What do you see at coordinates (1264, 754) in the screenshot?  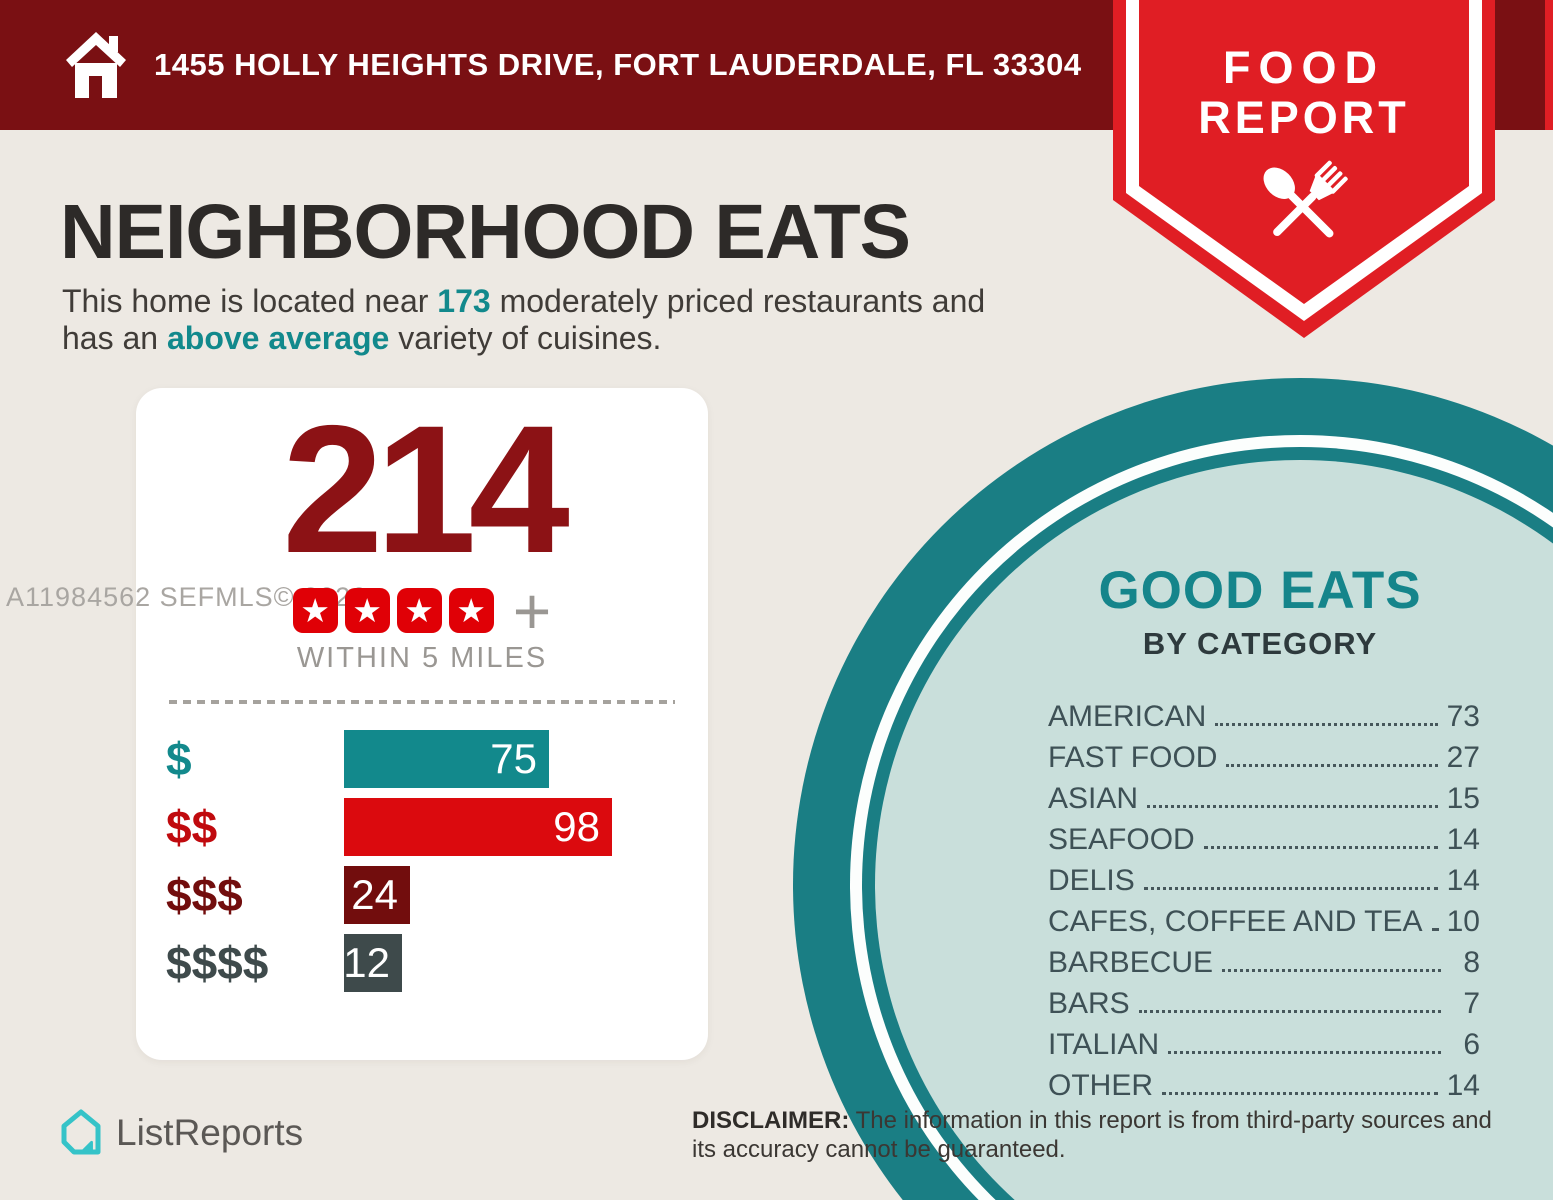 I see `category-list-item: FAST FOOD 27` at bounding box center [1264, 754].